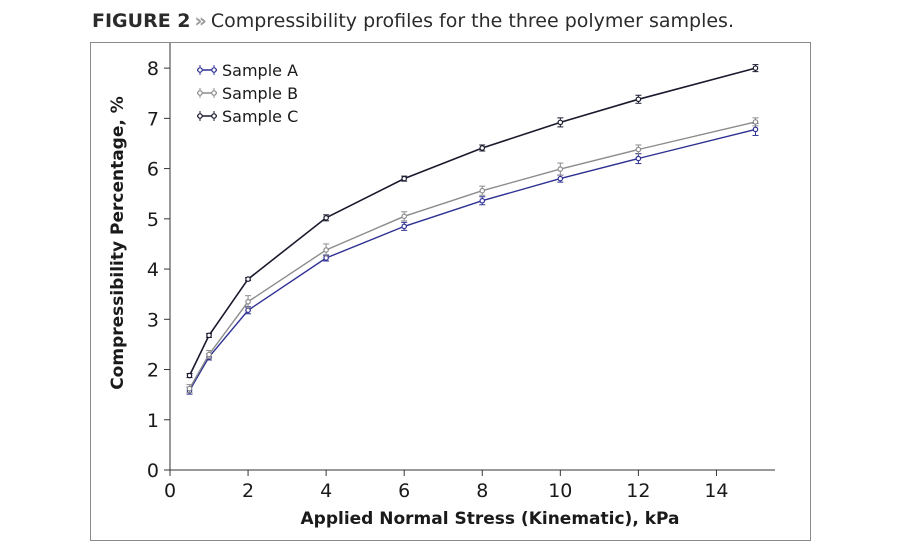  I want to click on y-tick-label: 0, so click(153, 471).